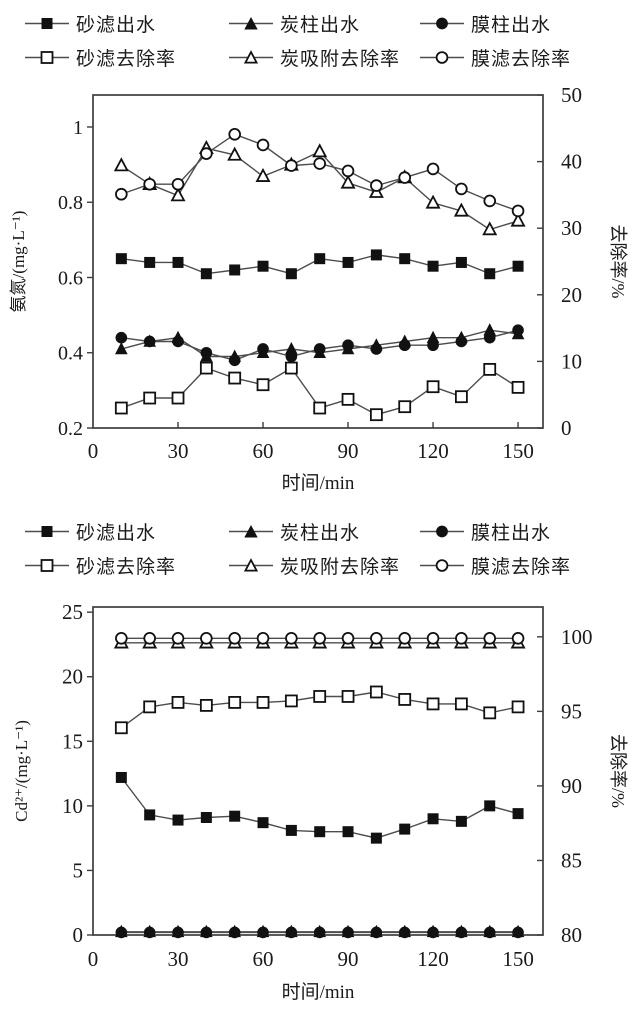 The image size is (638, 1021). Describe the element at coordinates (72, 741) in the screenshot. I see `svg-text: 15` at that location.